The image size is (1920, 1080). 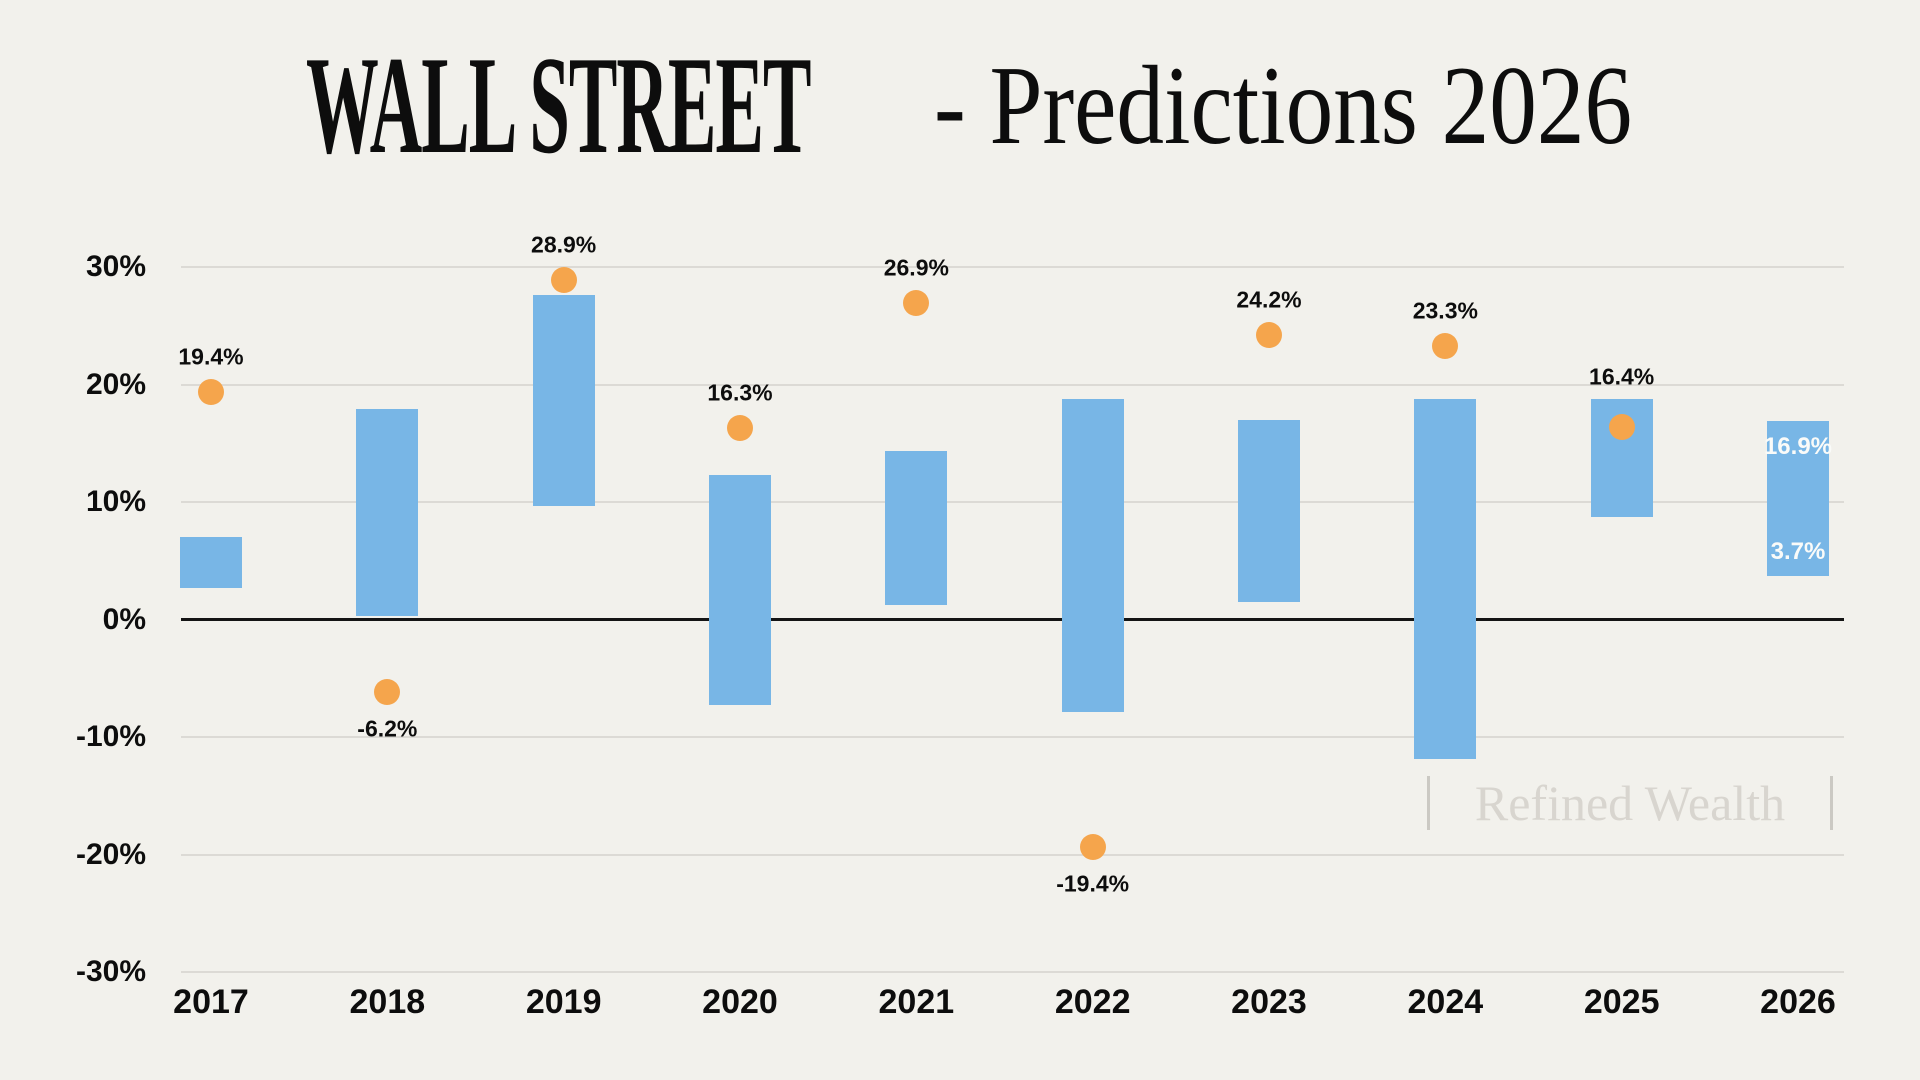 What do you see at coordinates (916, 528) in the screenshot?
I see `prediction-bar-2021` at bounding box center [916, 528].